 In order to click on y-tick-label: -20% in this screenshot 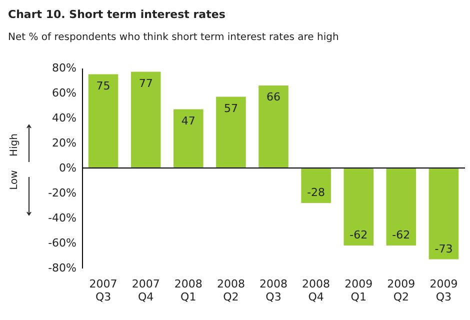, I will do `click(62, 193)`.